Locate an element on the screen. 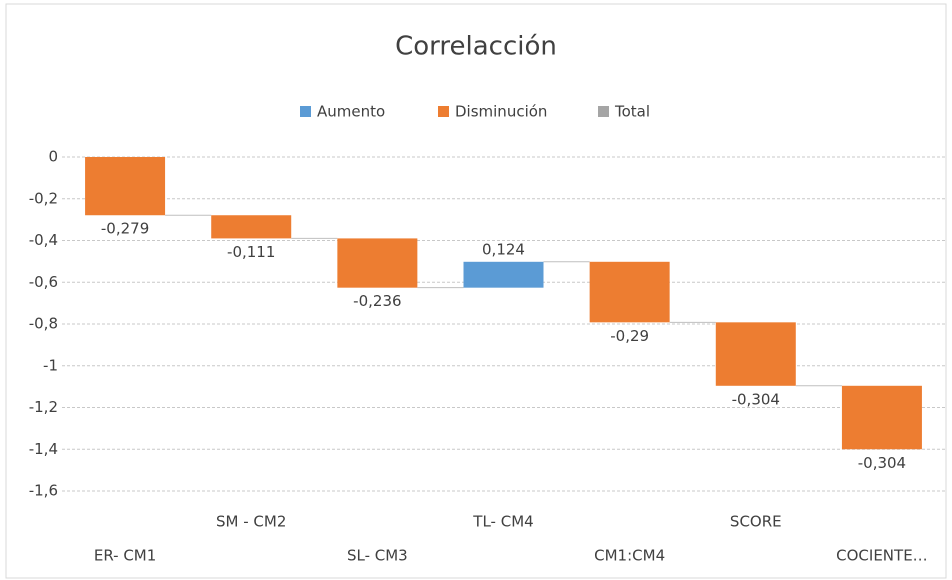 The image size is (952, 580). y-tick-label: 0 is located at coordinates (53, 157).